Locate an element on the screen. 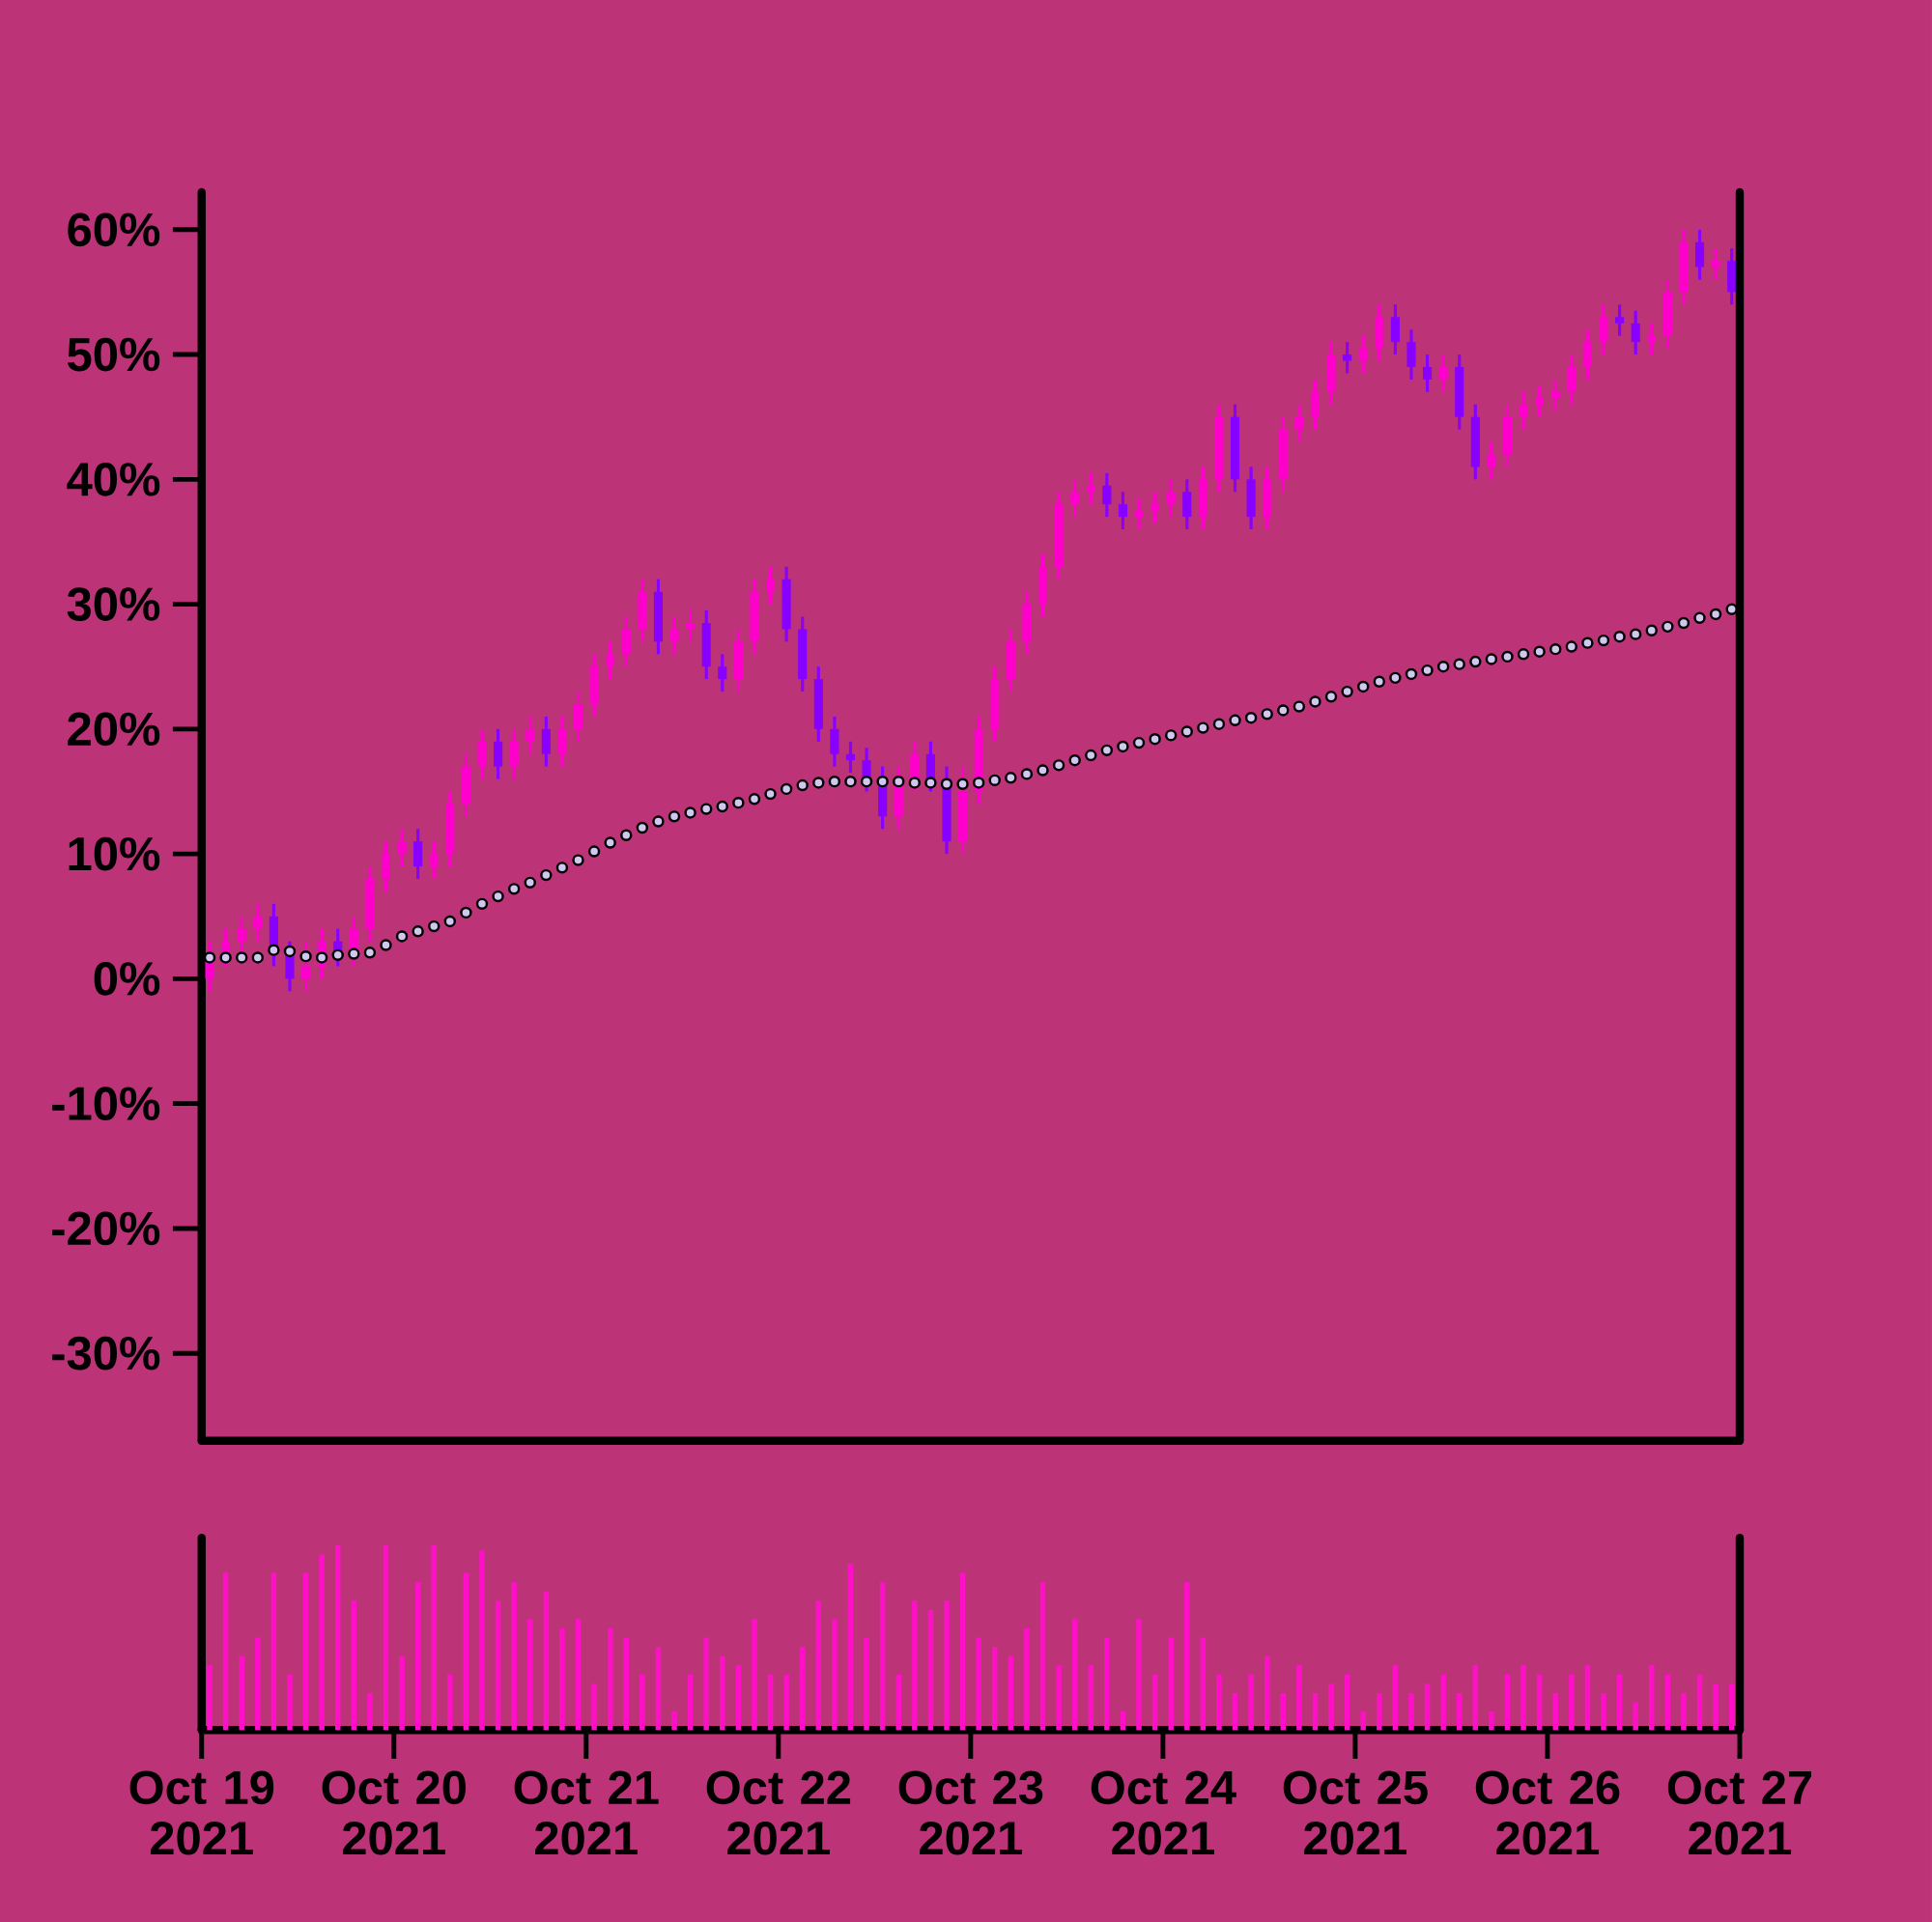 The image size is (1932, 1922). y-tick-label: 0% is located at coordinates (127, 978).